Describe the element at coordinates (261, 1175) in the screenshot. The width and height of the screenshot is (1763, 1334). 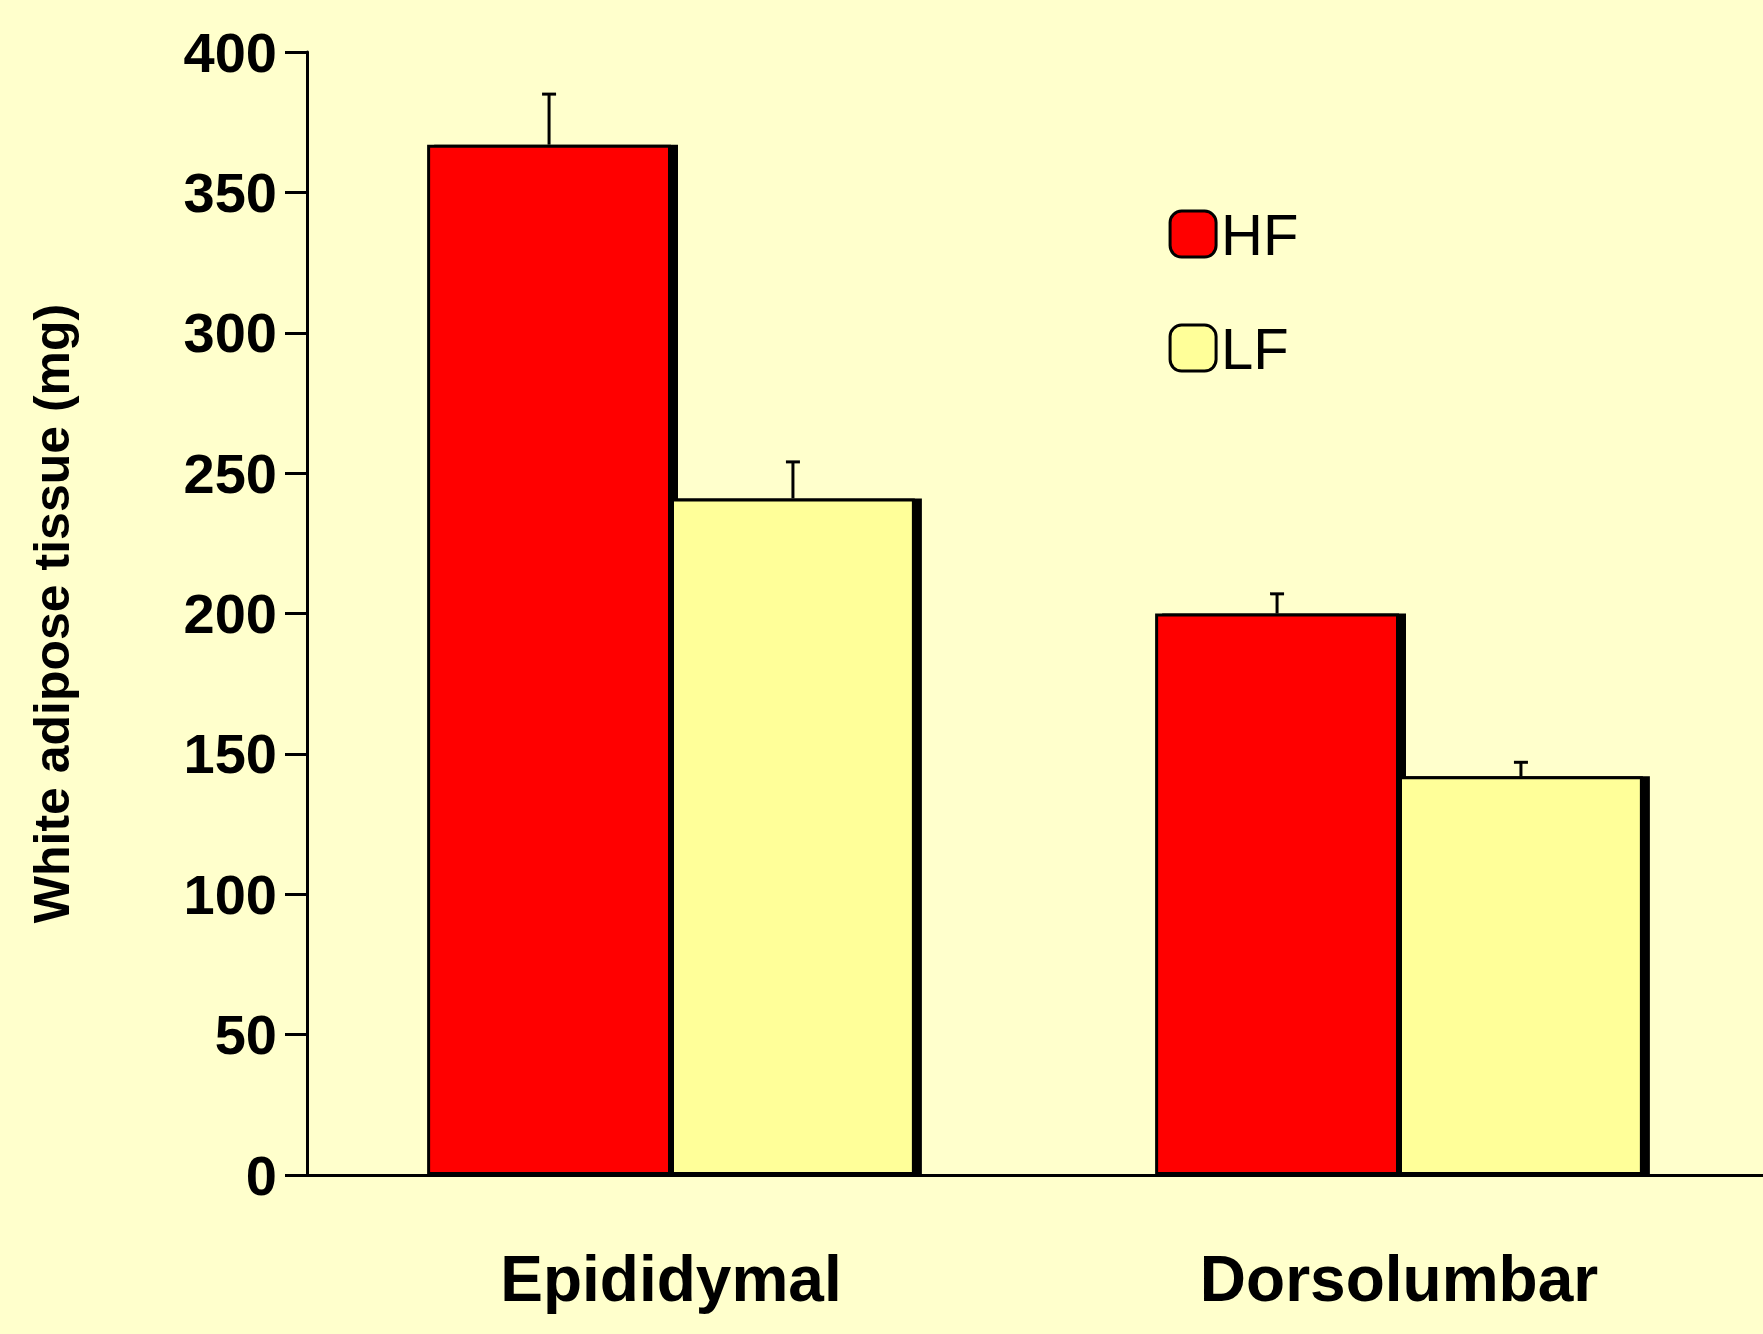
I see `y-tick-label: 0` at that location.